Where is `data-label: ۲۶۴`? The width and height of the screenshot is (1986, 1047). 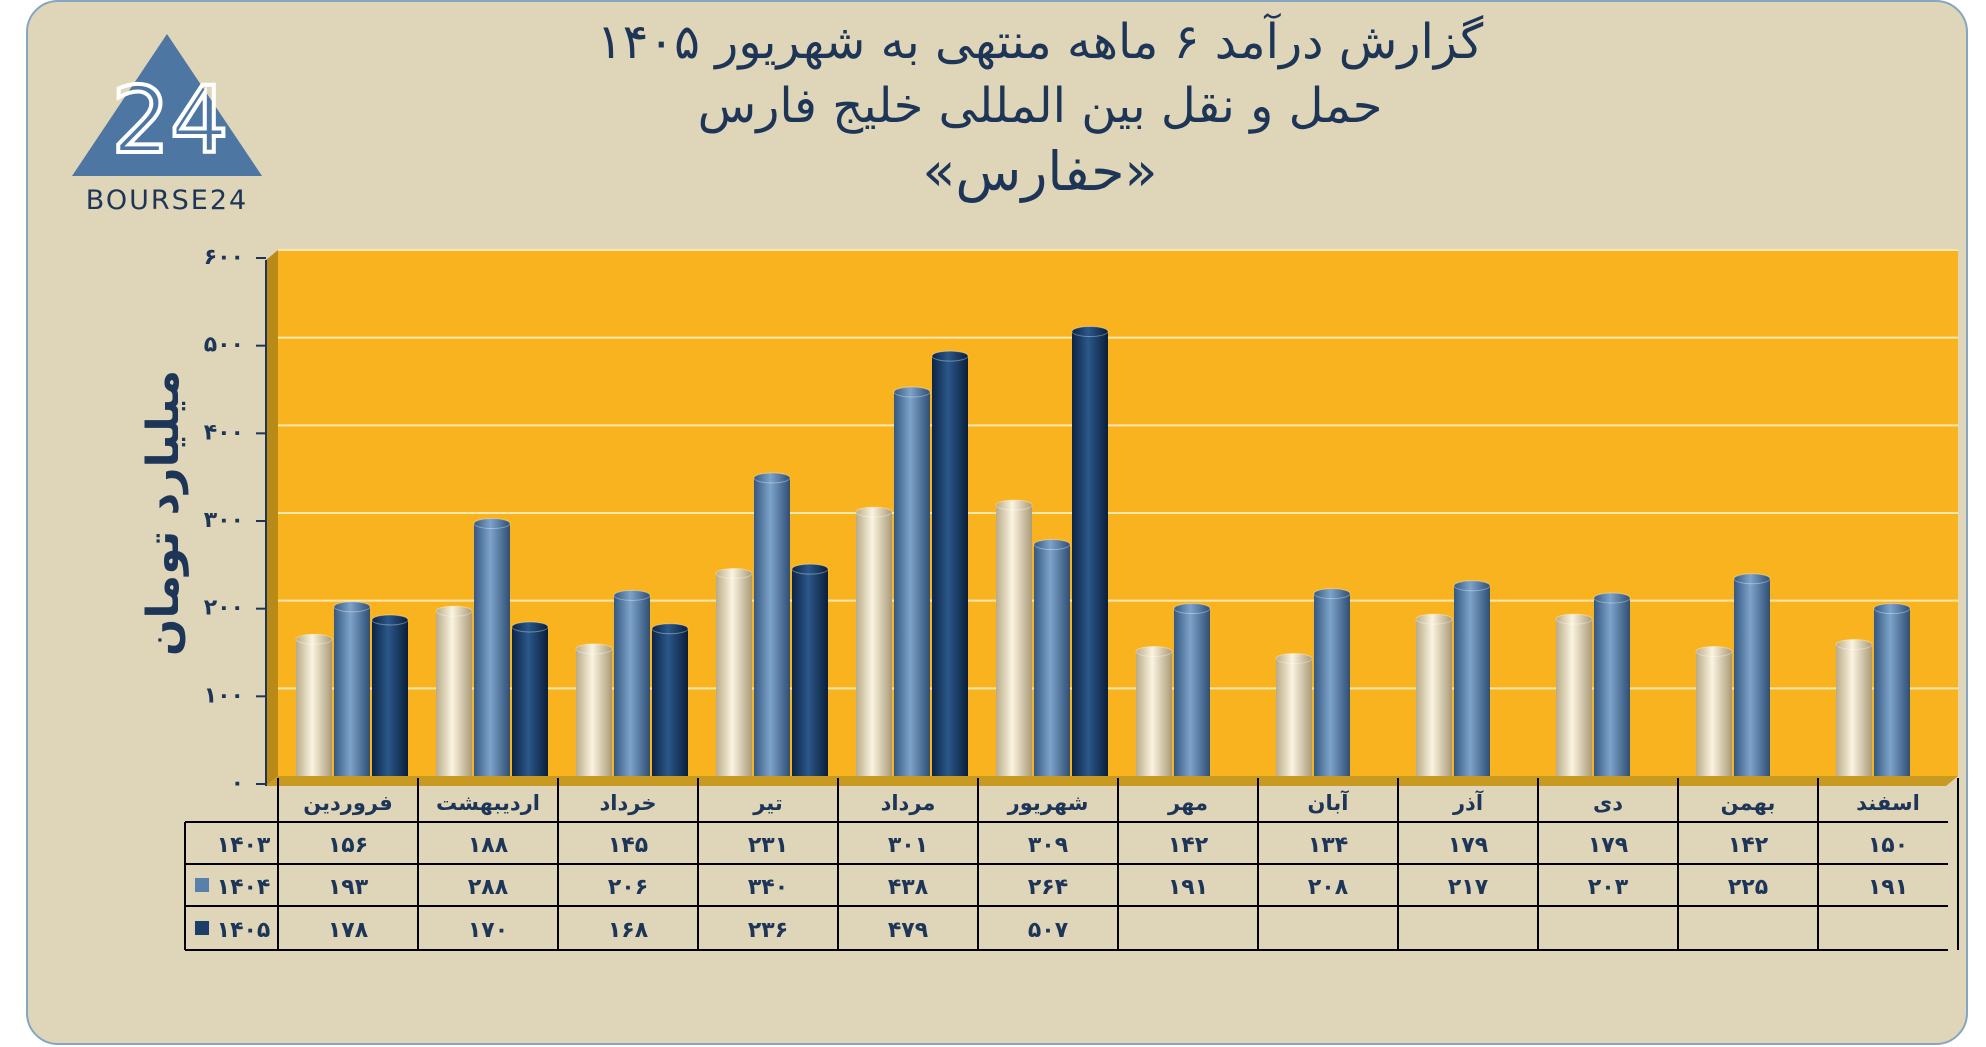
data-label: ۲۶۴ is located at coordinates (1048, 887).